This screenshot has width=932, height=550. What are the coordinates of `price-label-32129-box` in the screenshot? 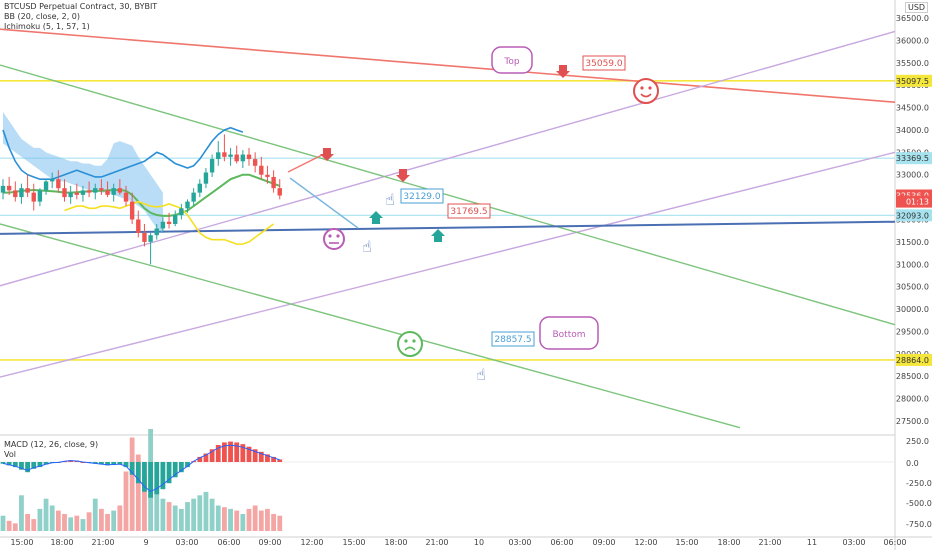 It's located at (422, 196).